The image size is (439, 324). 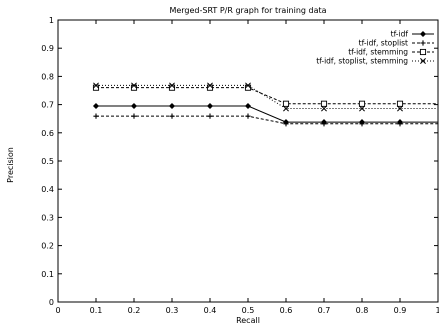 I want to click on x-tick-label: 0.9, so click(x=400, y=310).